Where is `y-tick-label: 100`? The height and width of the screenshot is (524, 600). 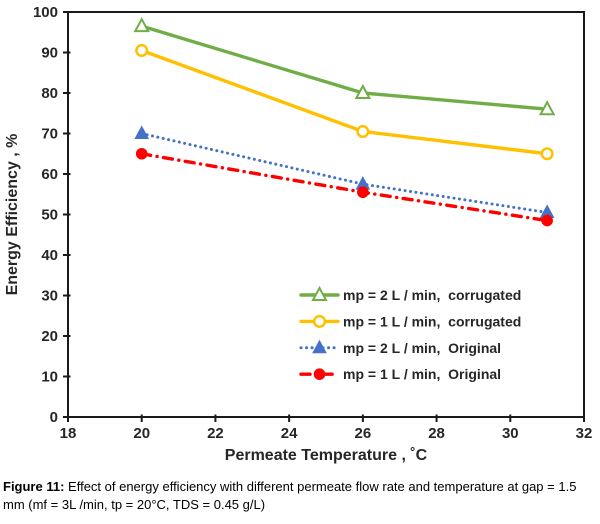
y-tick-label: 100 is located at coordinates (45, 12).